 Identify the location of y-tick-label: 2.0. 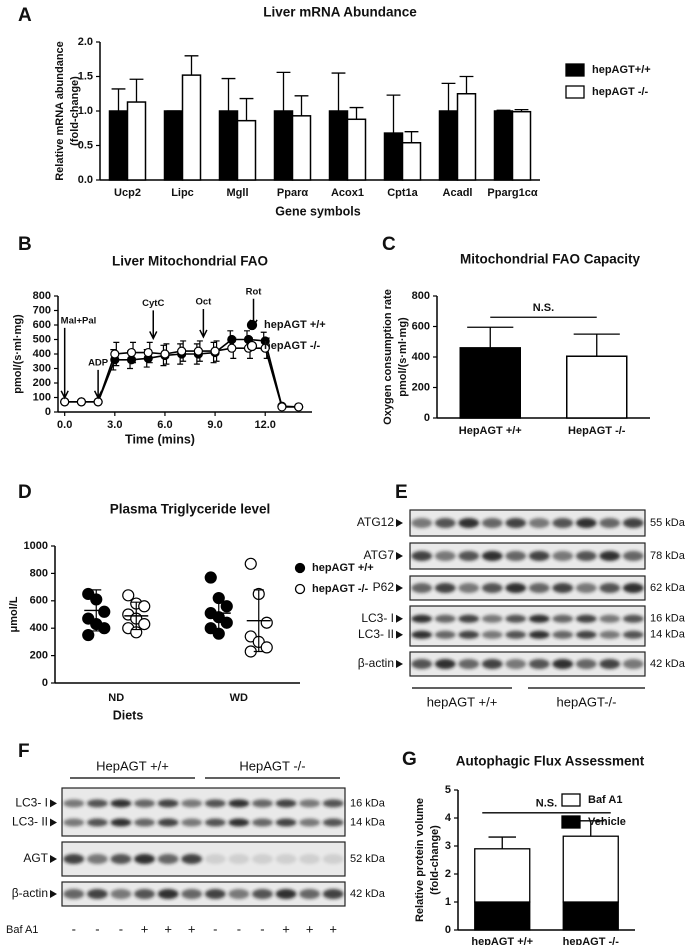
(85, 42).